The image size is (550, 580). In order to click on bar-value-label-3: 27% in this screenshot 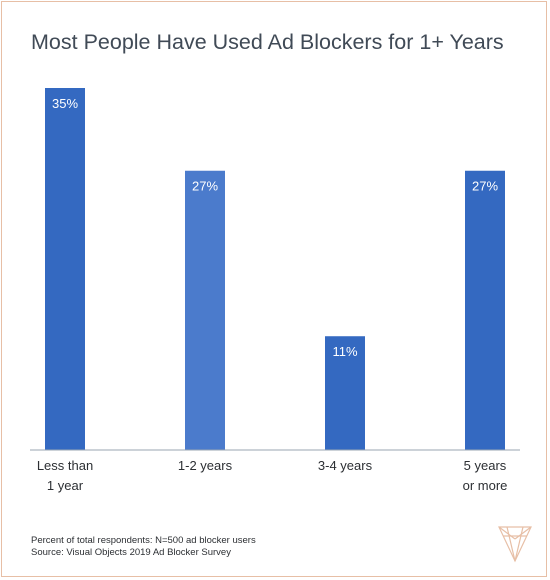, I will do `click(485, 186)`.